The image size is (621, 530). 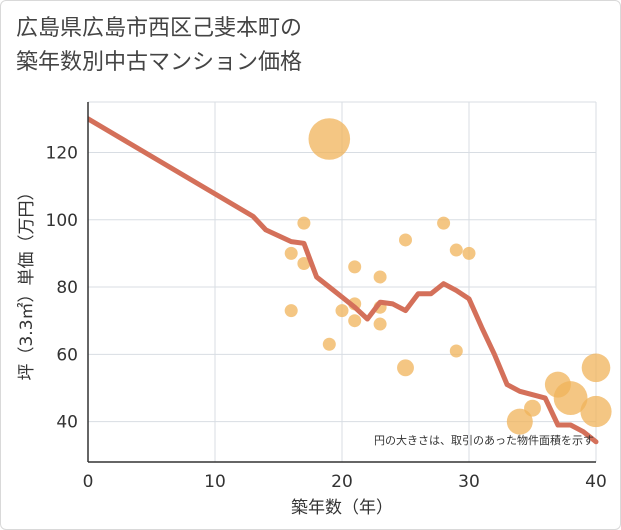 I want to click on x-tick-label: 40, so click(x=596, y=482).